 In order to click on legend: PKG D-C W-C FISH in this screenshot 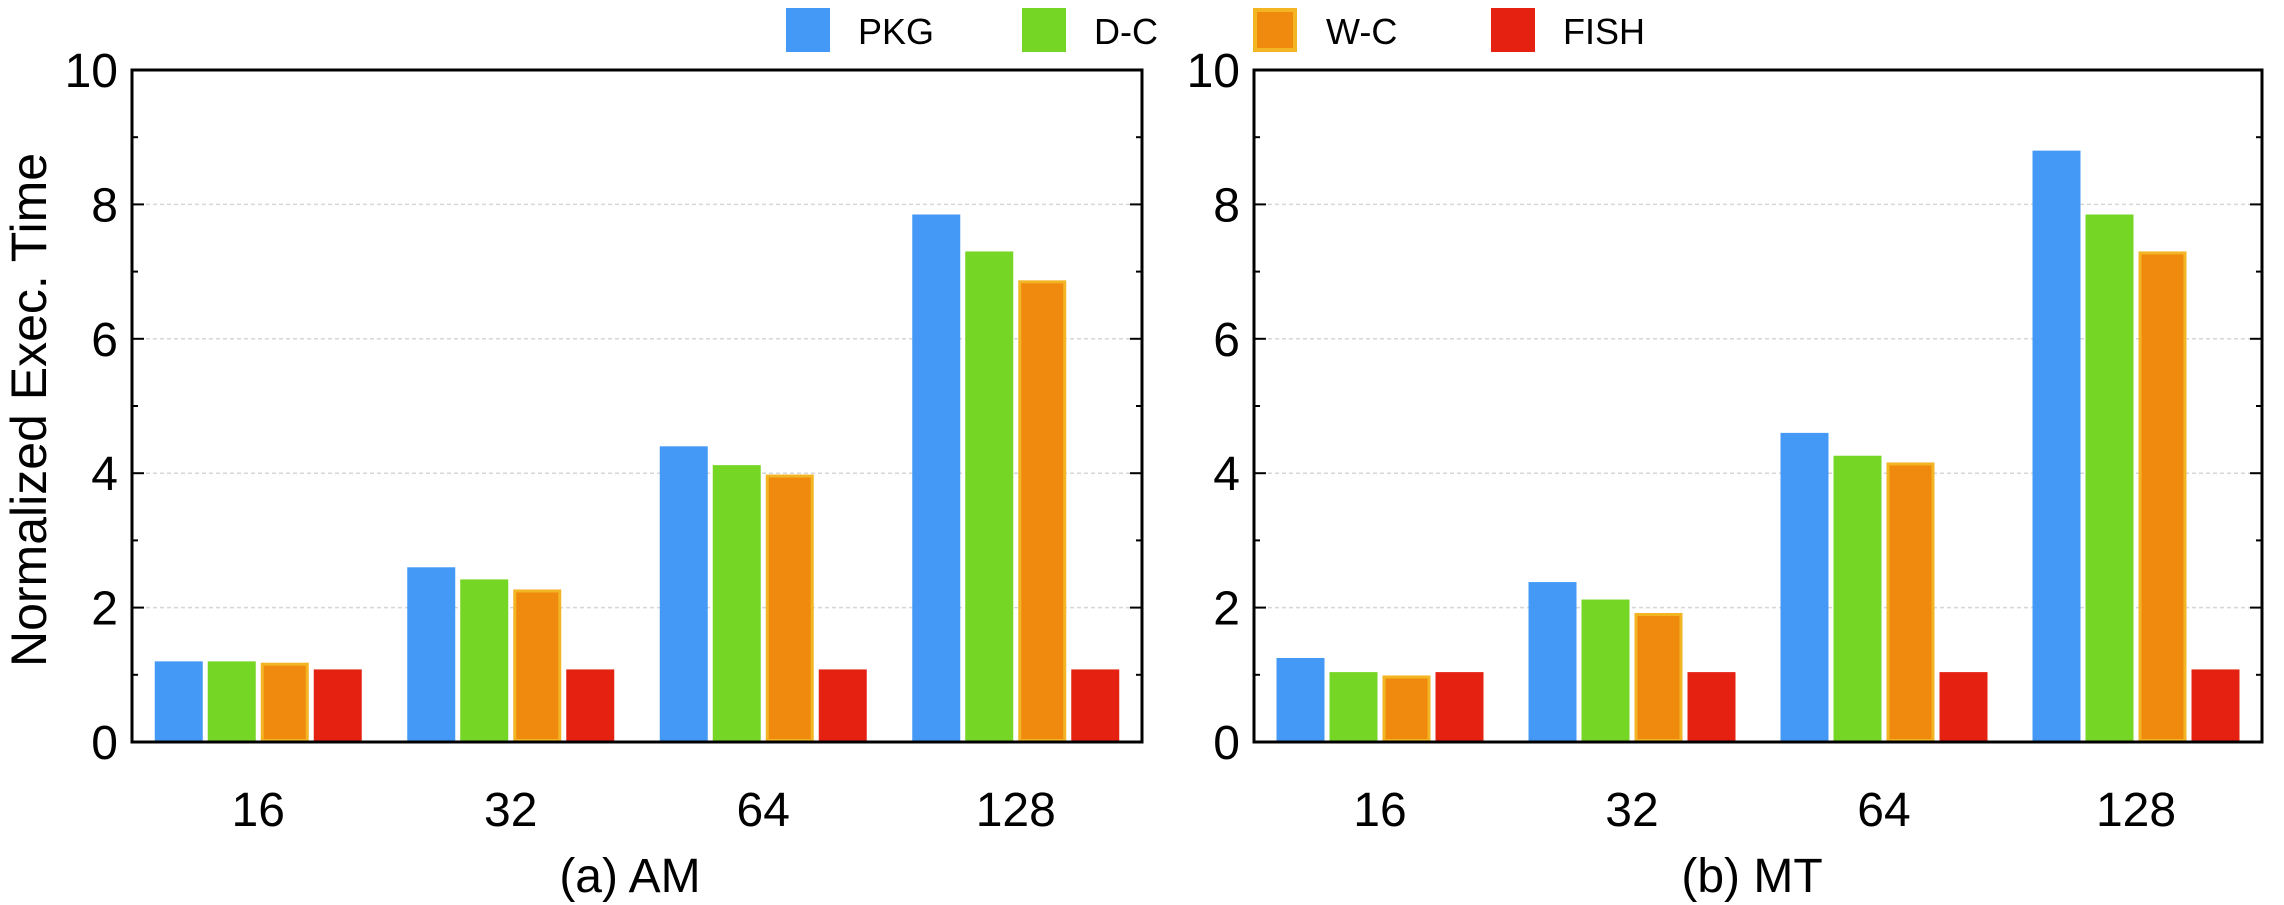, I will do `click(1215, 30)`.